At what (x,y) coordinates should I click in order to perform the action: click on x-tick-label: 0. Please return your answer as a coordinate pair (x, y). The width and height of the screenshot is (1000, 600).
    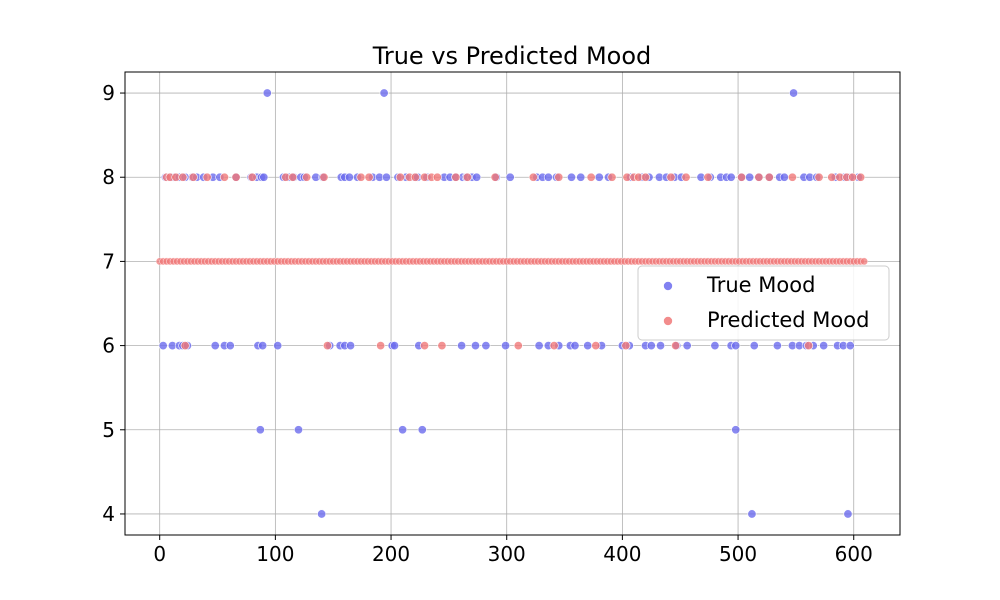
    Looking at the image, I should click on (159, 554).